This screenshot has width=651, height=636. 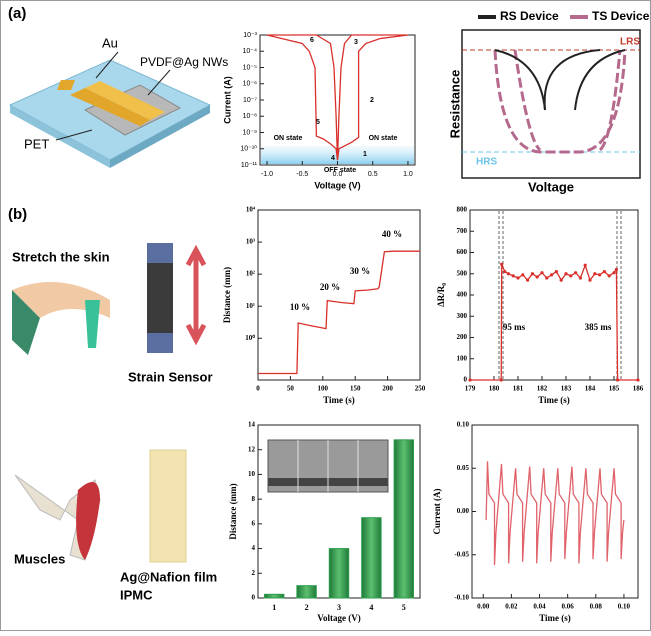 I want to click on annotation: 4, so click(x=333, y=158).